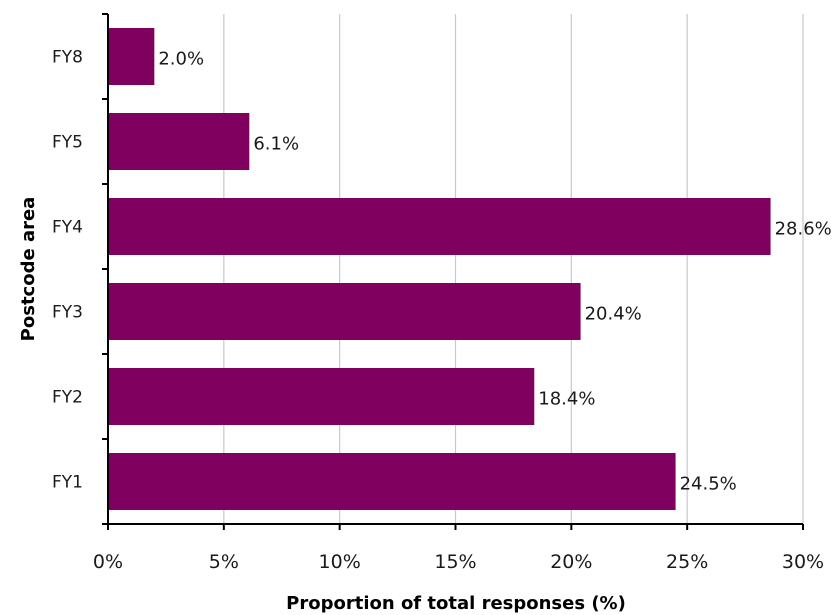  What do you see at coordinates (67, 228) in the screenshot?
I see `category-label-fy4: FY4` at bounding box center [67, 228].